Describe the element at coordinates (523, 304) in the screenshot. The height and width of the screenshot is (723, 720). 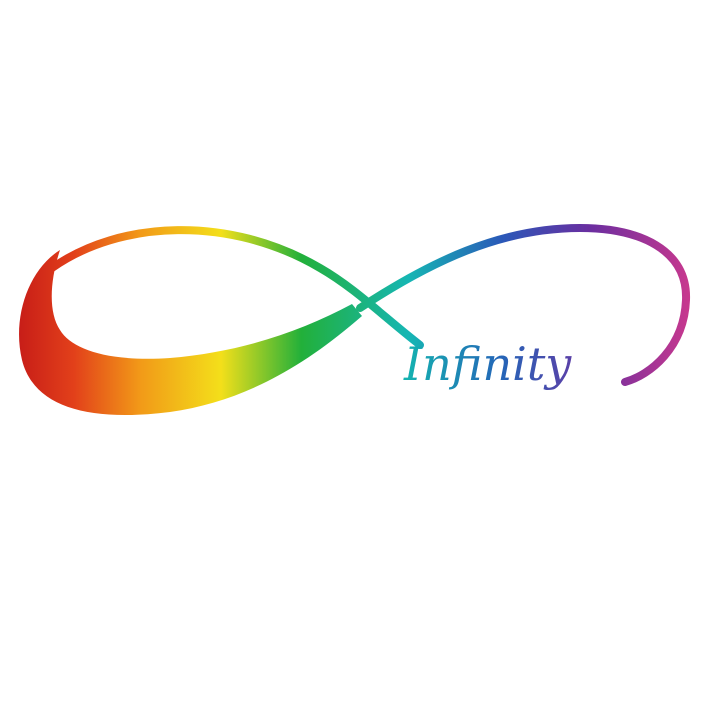
I see `right-loop-arc` at that location.